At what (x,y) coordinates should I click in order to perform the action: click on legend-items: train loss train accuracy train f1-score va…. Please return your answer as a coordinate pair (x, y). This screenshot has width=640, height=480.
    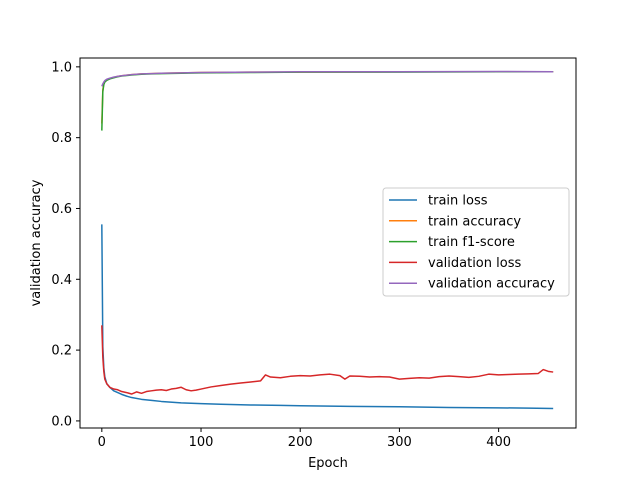
    Looking at the image, I should click on (472, 243).